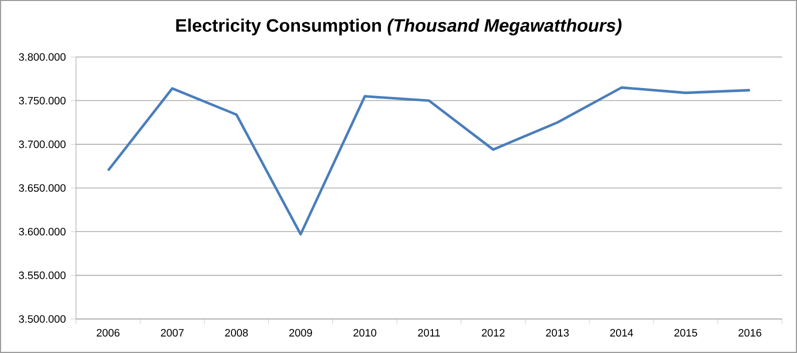 Image resolution: width=797 pixels, height=353 pixels. Describe the element at coordinates (42, 144) in the screenshot. I see `y-tick-label: 3.700.000` at that location.